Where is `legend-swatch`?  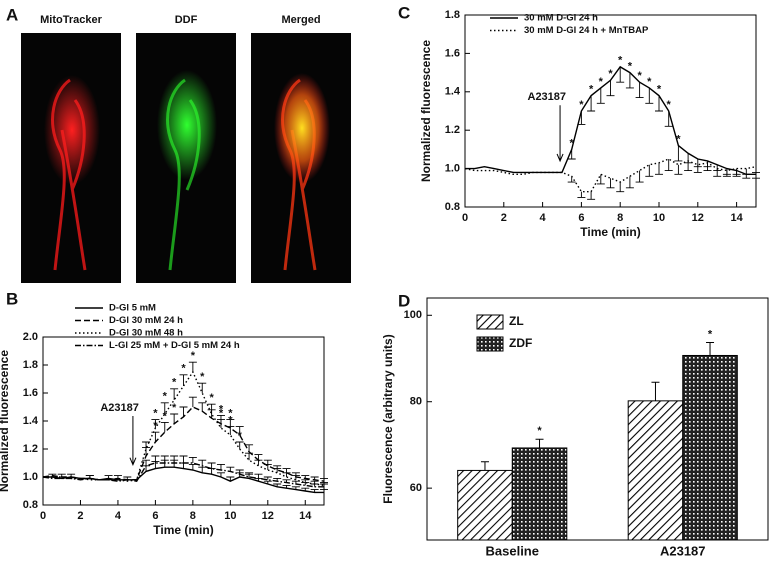 legend-swatch is located at coordinates (490, 322).